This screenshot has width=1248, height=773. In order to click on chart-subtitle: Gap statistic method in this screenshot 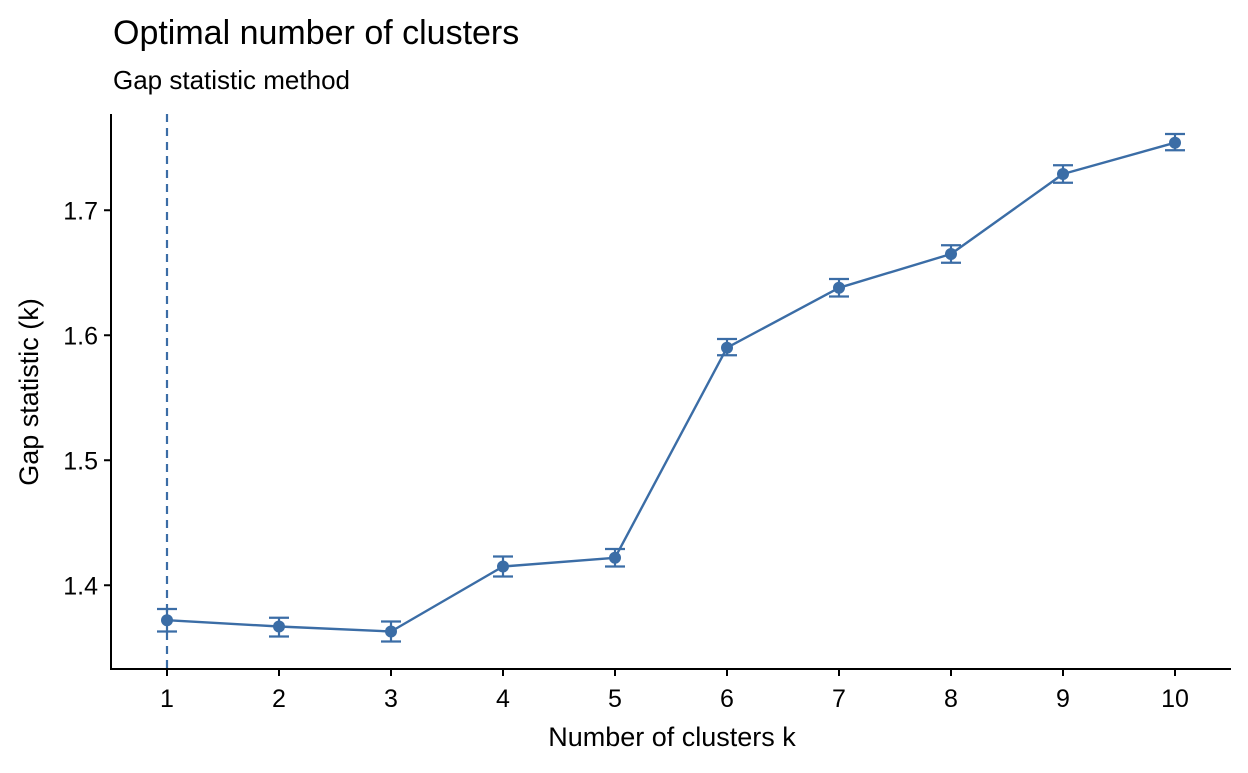, I will do `click(231, 80)`.